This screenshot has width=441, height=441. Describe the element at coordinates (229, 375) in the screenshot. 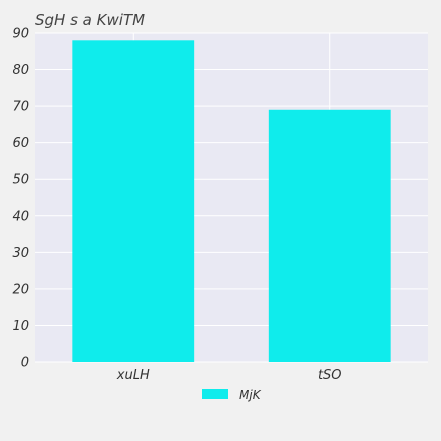

I see `x-axis-ticks: xuLH tSO` at that location.